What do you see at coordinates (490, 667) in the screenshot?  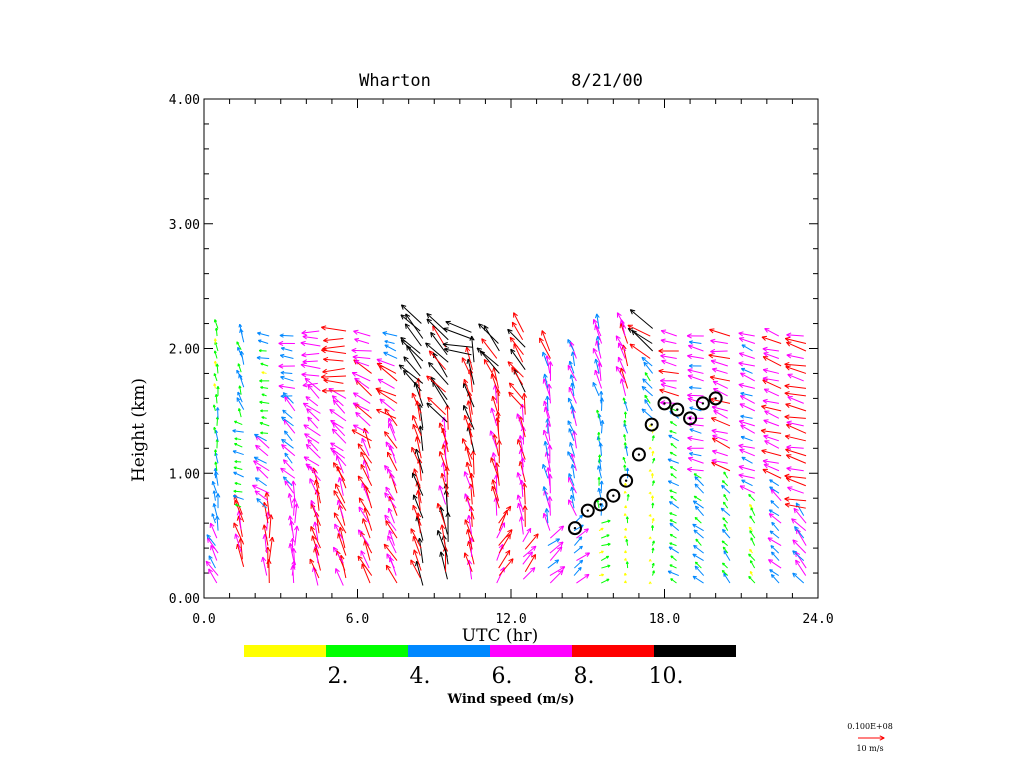 I see `colorbar: 2. 4. 6. 8. 10.` at bounding box center [490, 667].